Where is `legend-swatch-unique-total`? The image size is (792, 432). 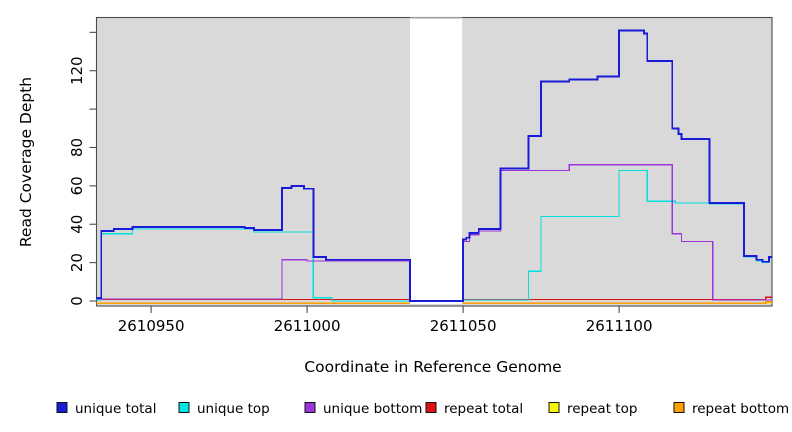 legend-swatch-unique-total is located at coordinates (62, 407).